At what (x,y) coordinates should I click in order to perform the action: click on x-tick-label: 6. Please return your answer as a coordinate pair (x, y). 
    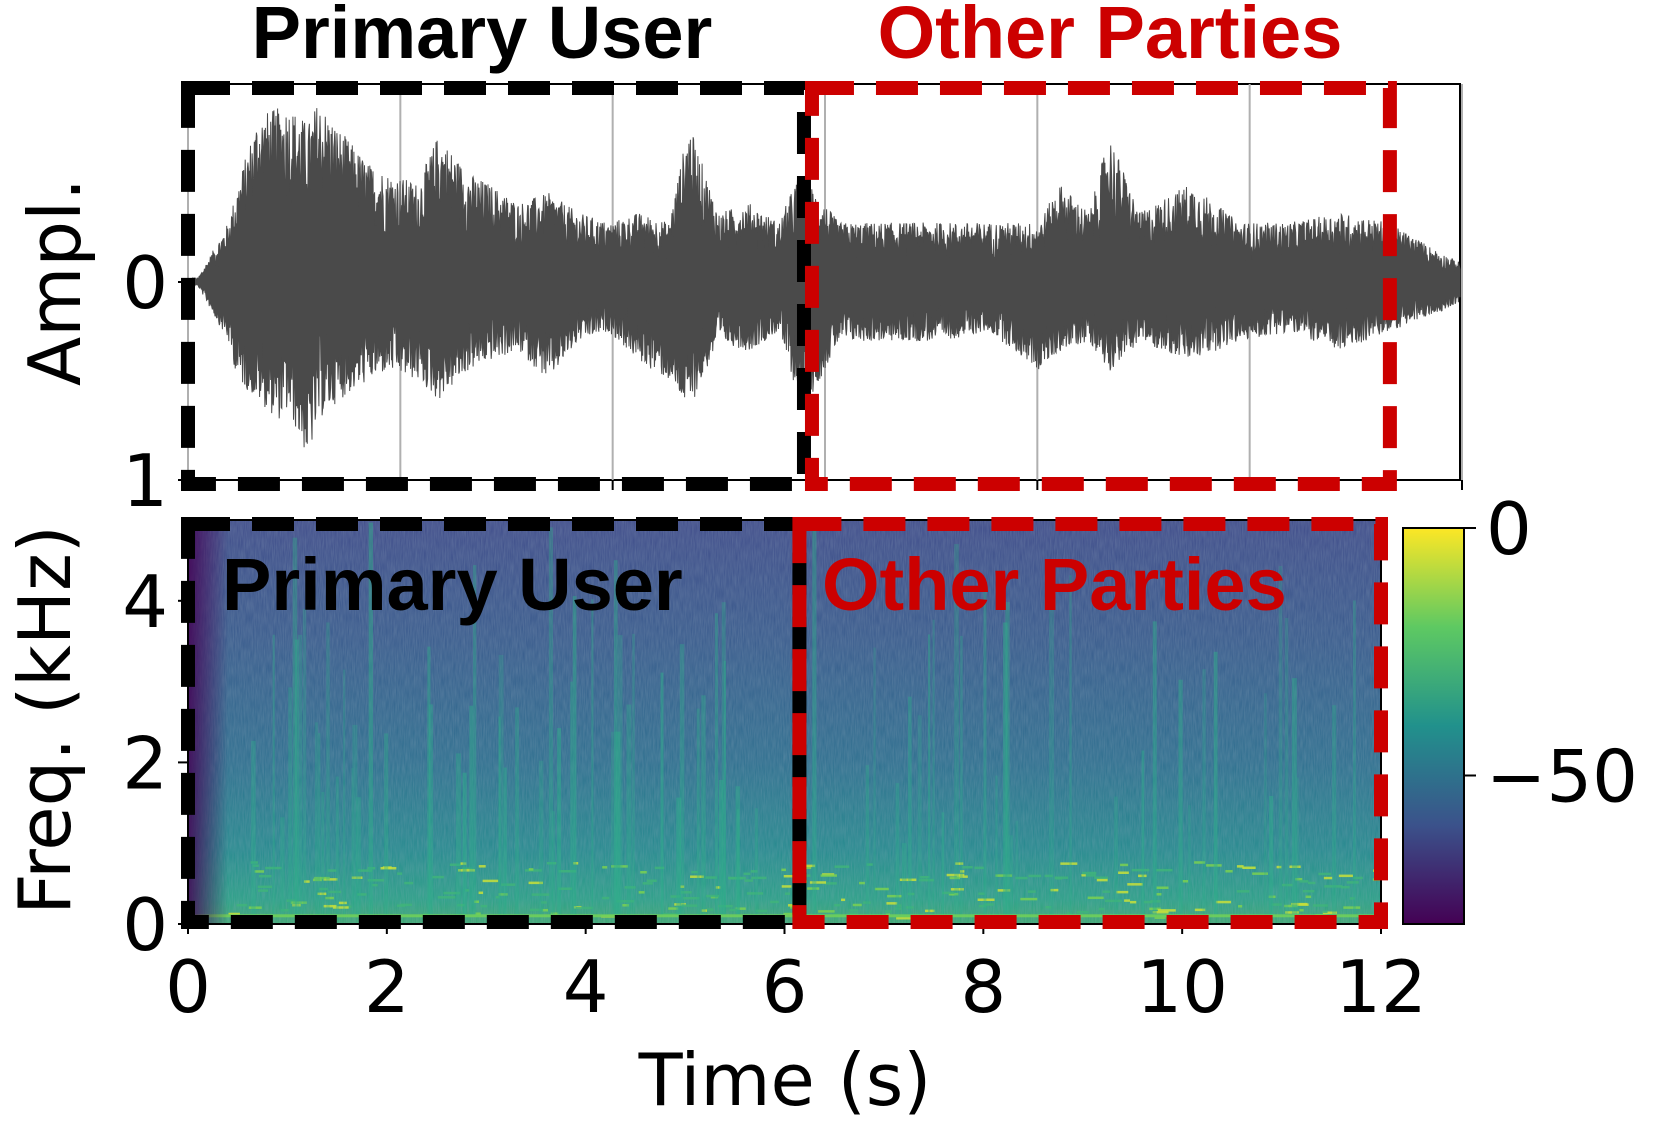
    Looking at the image, I should click on (785, 987).